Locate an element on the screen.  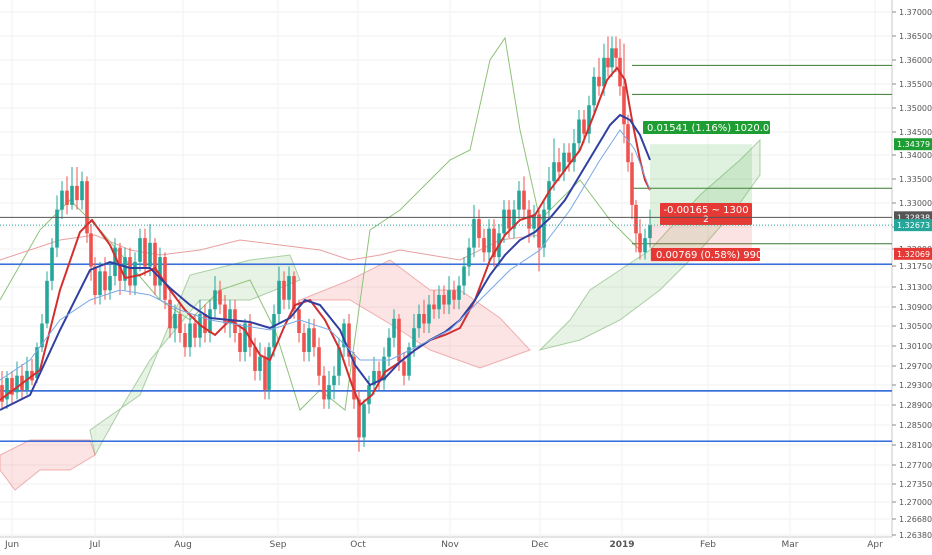
price-badge-text: 1.34379 is located at coordinates (913, 144).